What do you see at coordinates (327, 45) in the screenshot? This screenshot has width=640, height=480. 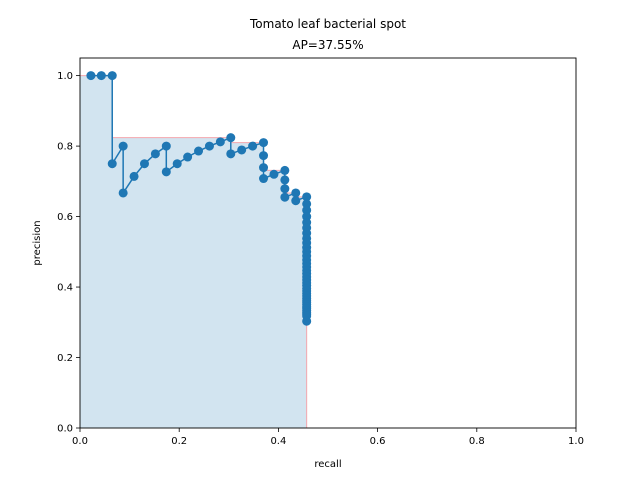 I see `chart-subtitle: AP=37.55%` at bounding box center [327, 45].